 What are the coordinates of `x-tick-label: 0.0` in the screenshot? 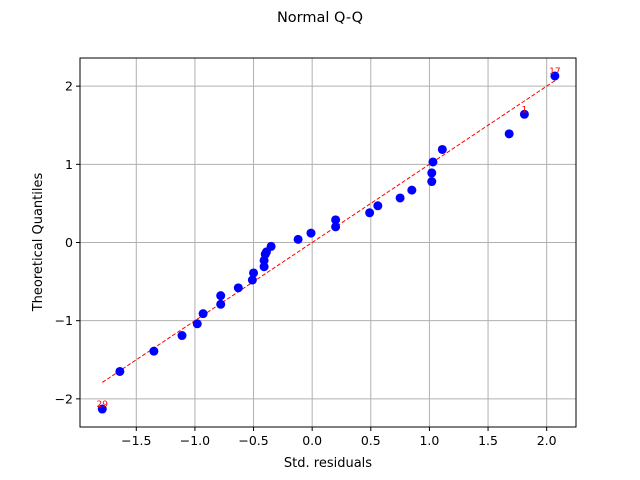 It's located at (312, 440).